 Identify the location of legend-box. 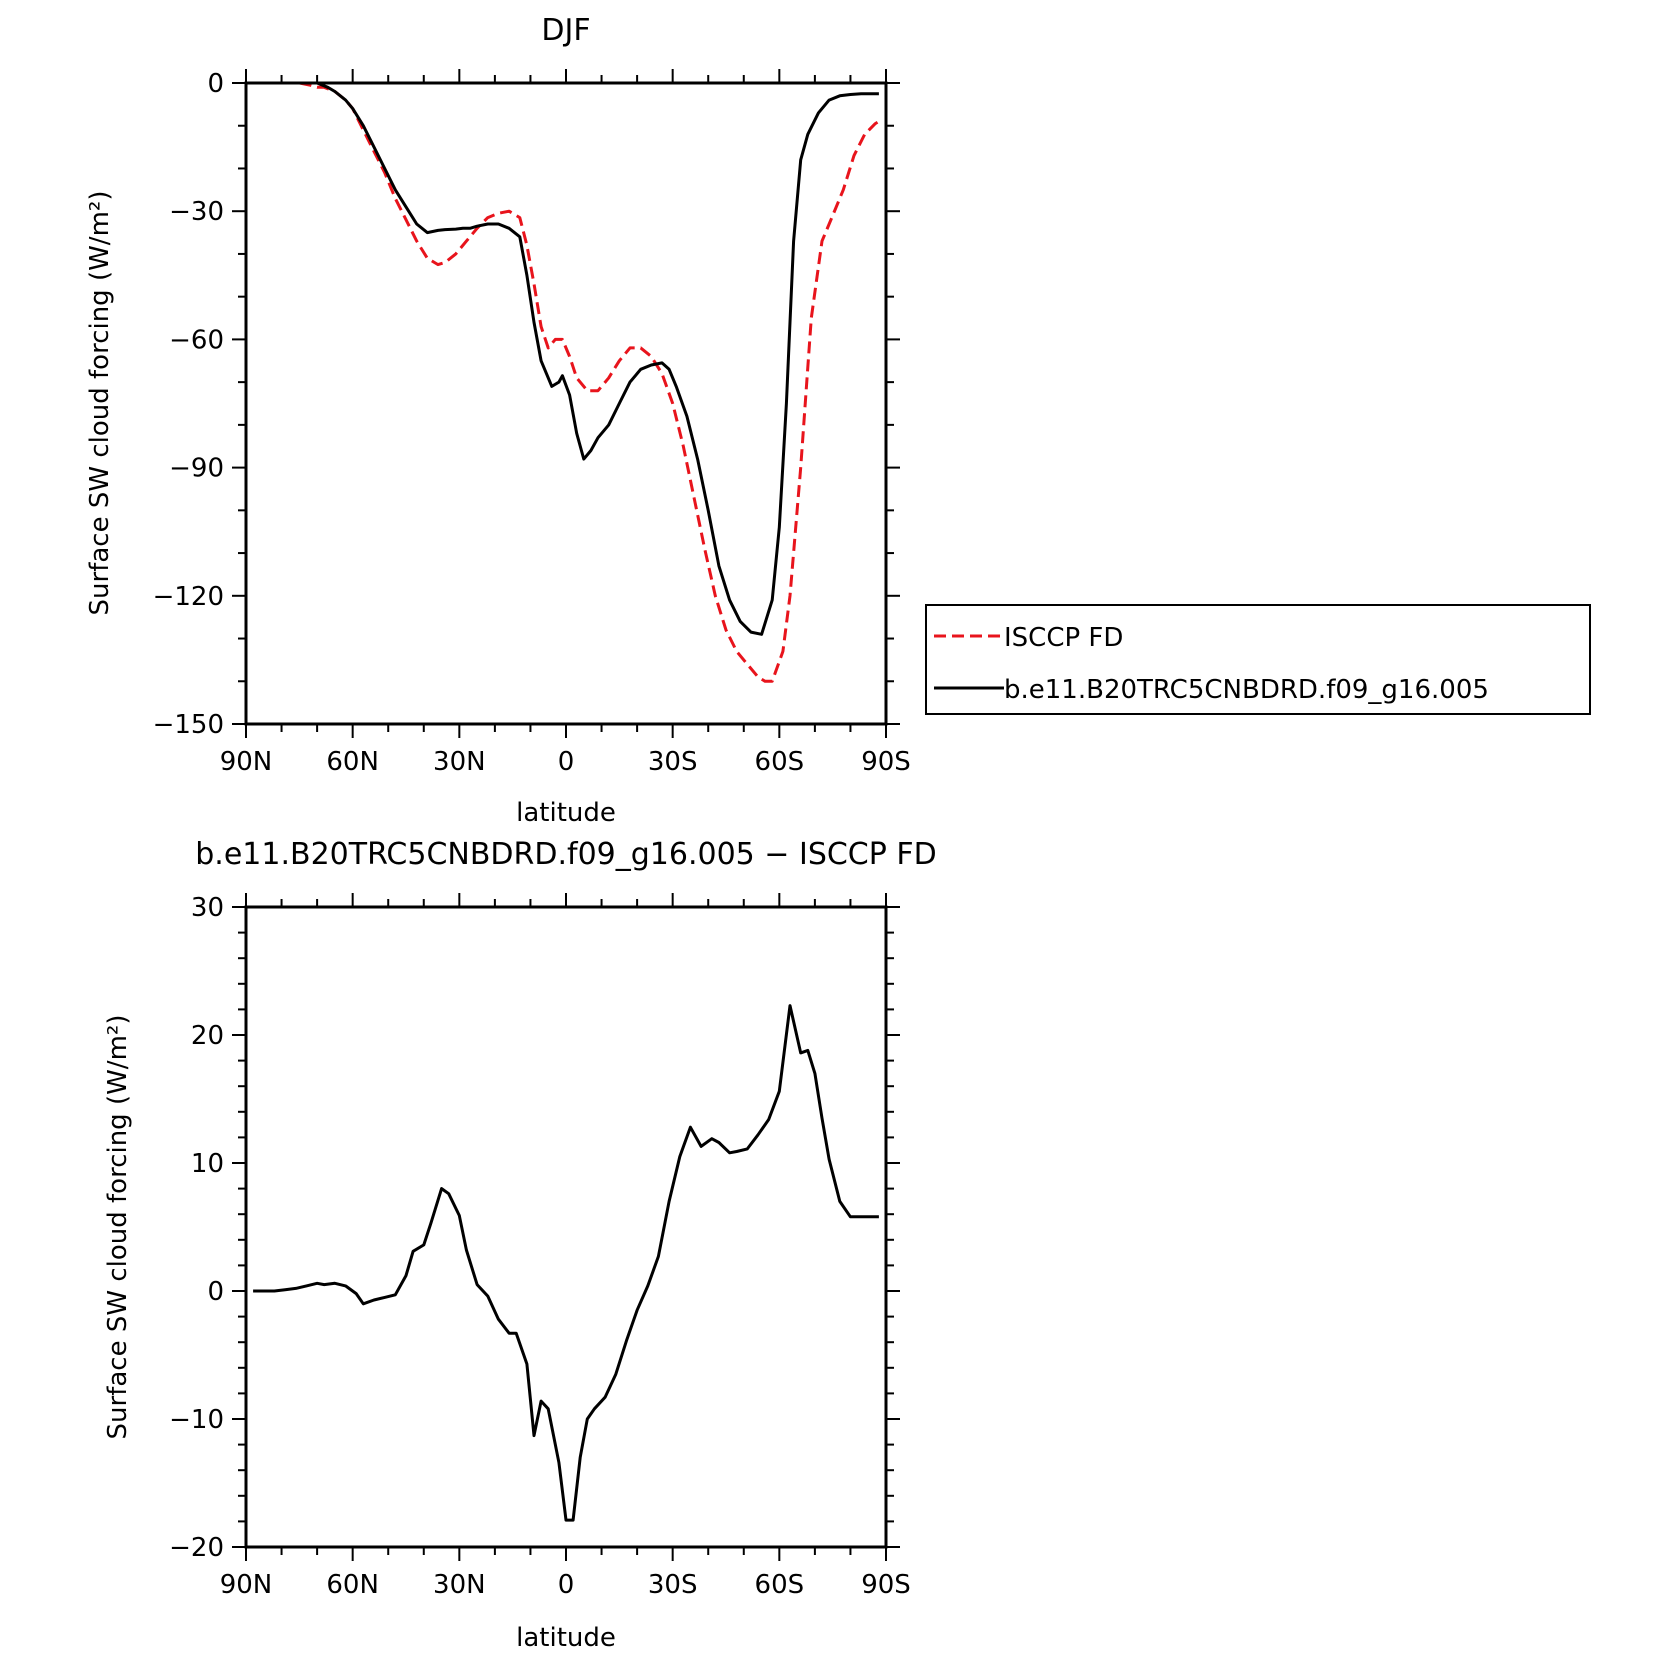
(1258, 659).